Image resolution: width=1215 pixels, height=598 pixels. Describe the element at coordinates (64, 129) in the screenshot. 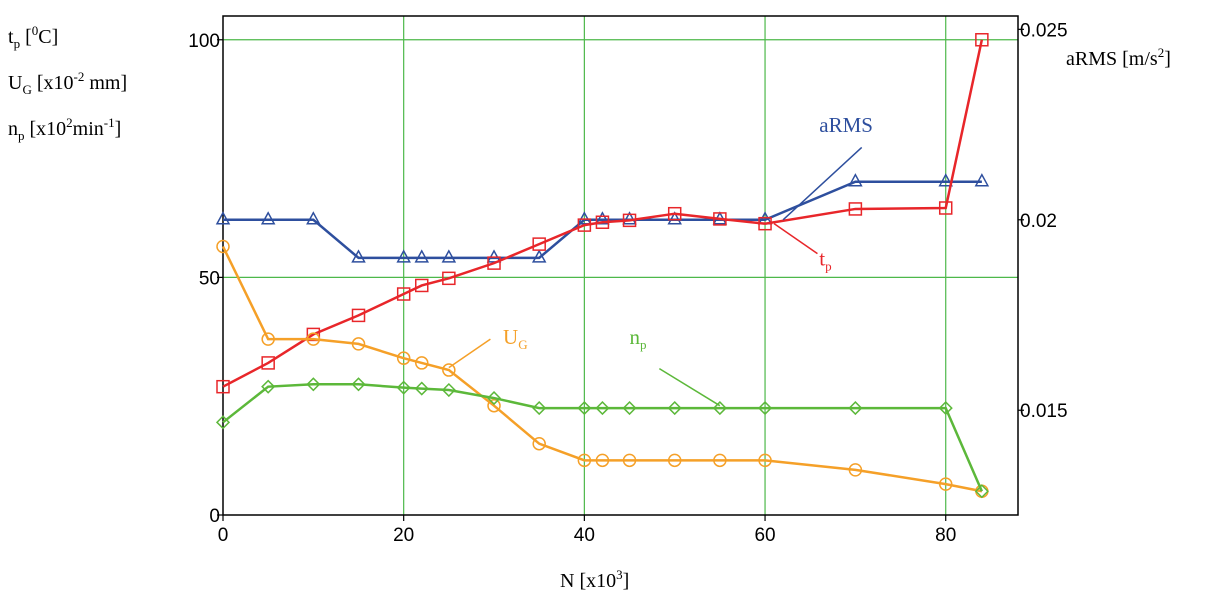

I see `y-left-axis-label: np [x102min-1]` at that location.